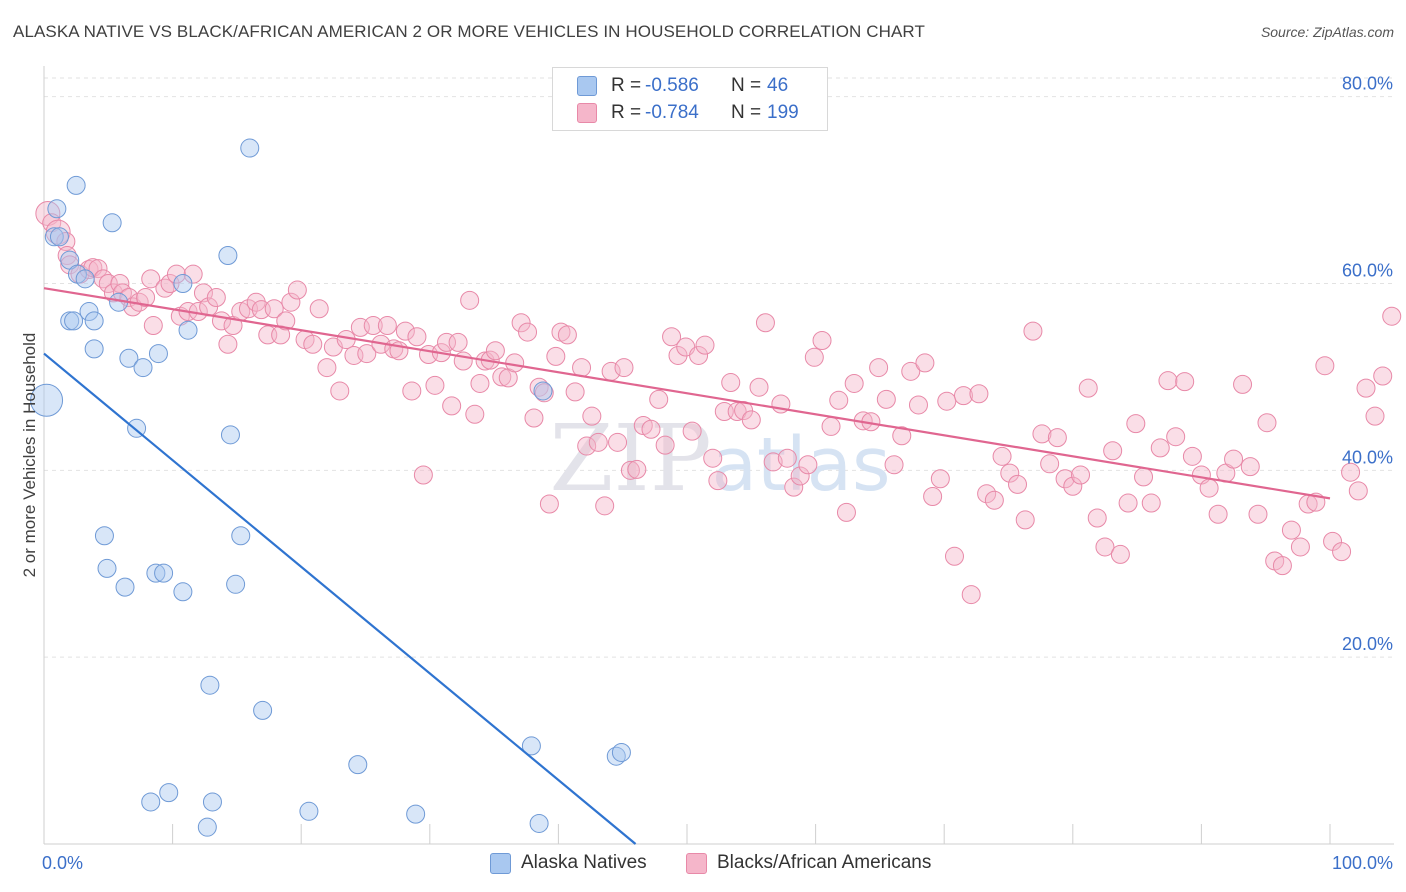  I want to click on legend-n-value: 46, so click(778, 85).